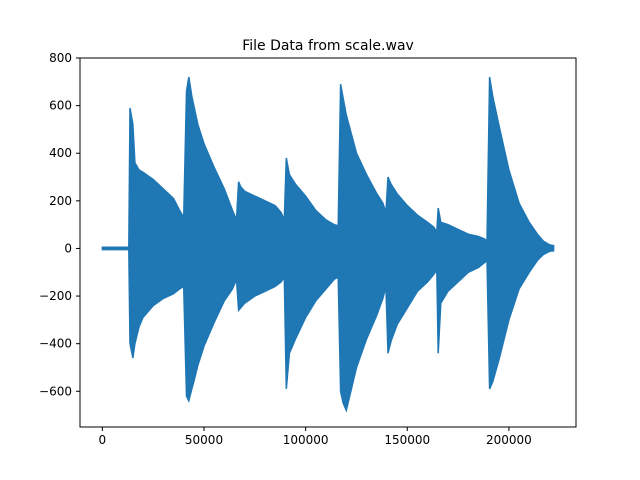 The height and width of the screenshot is (480, 640). What do you see at coordinates (55, 344) in the screenshot?
I see `y-tick-label: −400` at bounding box center [55, 344].